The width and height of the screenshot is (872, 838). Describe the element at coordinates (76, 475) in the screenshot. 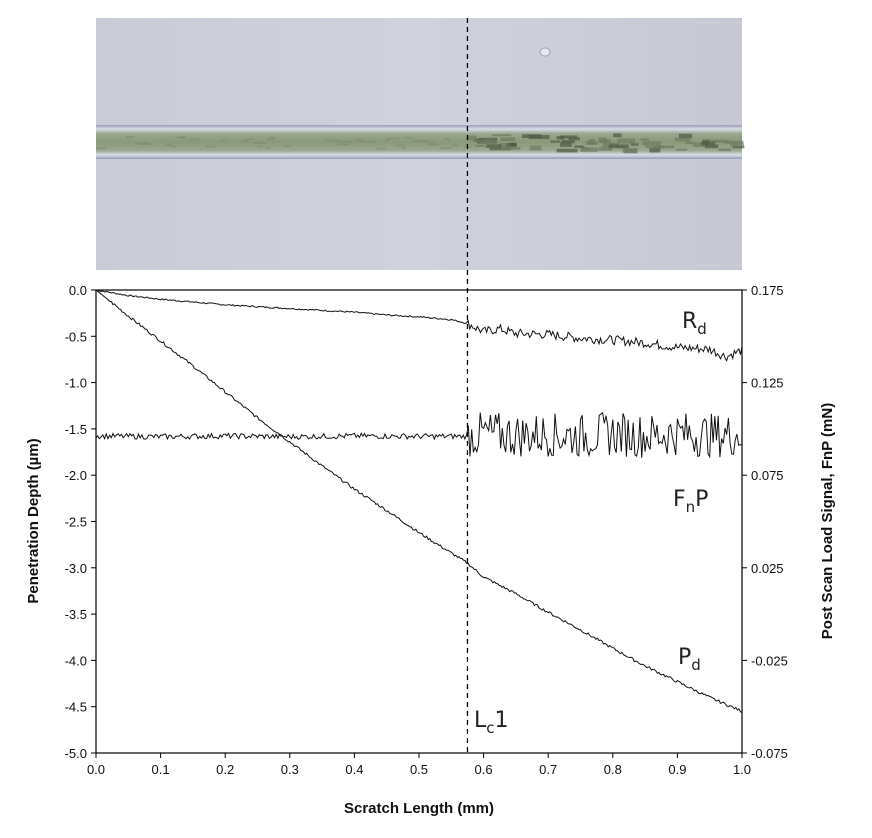

I see `y-left-tick-label: -2.0` at that location.